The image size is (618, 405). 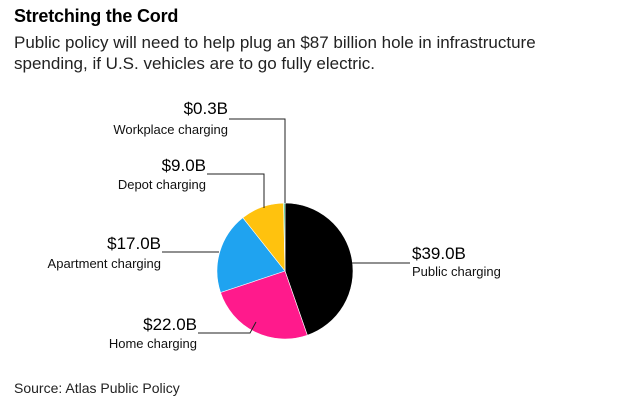 I want to click on leader-depot, so click(x=236, y=190).